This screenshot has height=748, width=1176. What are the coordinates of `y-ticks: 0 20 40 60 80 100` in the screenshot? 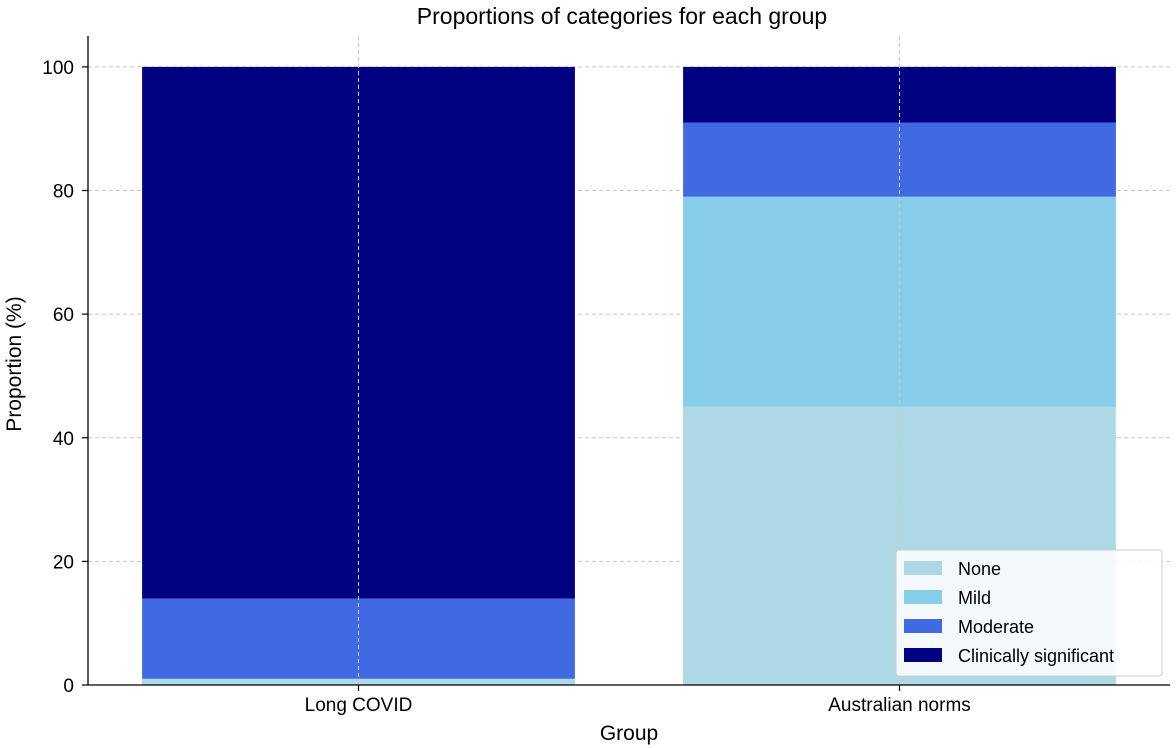 It's located at (65, 377).